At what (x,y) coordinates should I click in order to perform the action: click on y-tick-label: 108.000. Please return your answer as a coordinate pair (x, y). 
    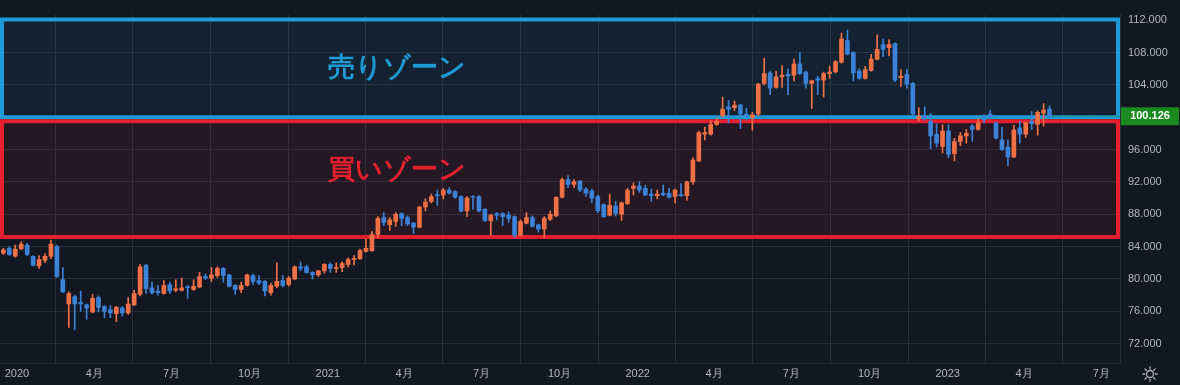
    Looking at the image, I should click on (1148, 51).